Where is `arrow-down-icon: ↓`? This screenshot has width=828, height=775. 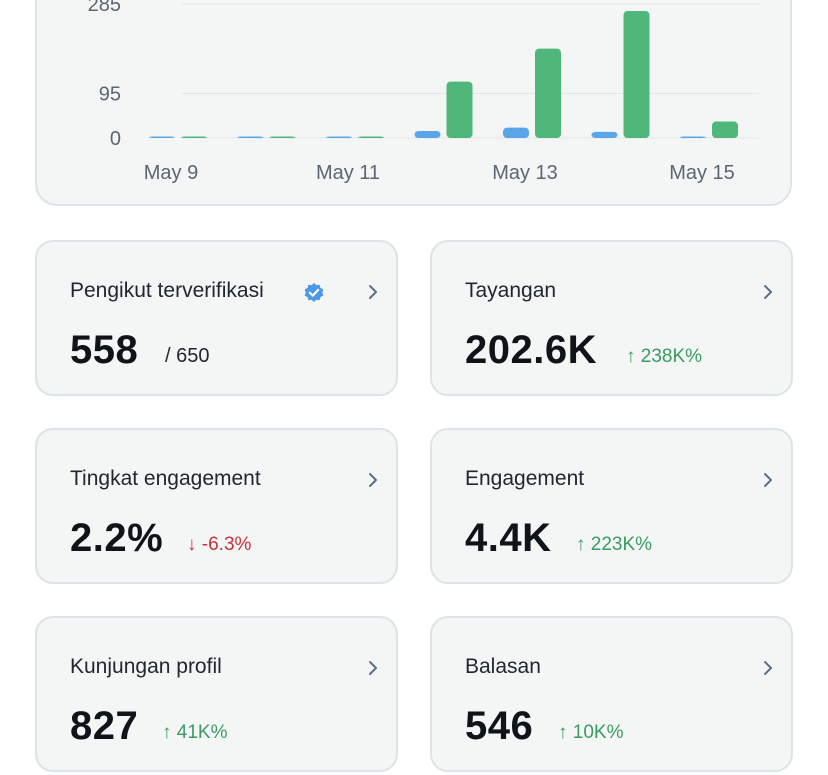 arrow-down-icon: ↓ is located at coordinates (192, 544).